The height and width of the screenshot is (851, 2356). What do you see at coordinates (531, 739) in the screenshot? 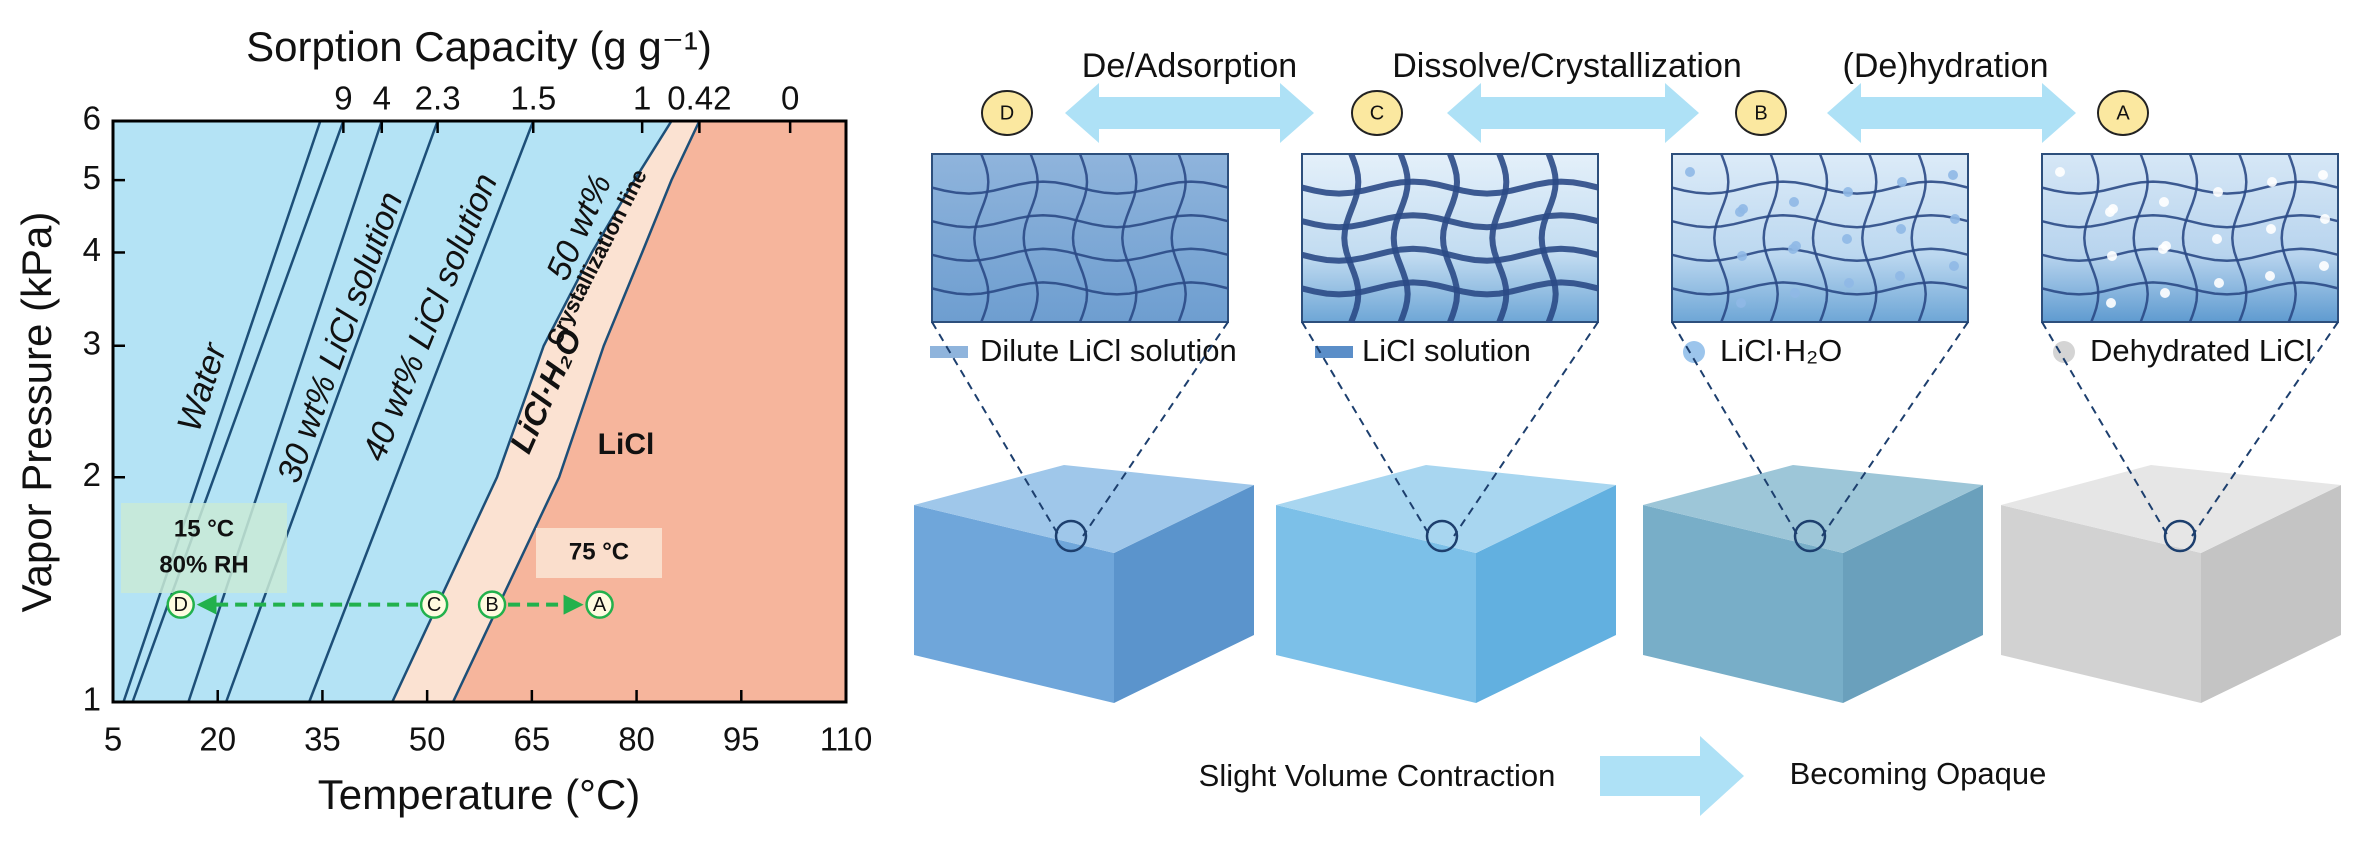
I see `x-tick-label: 65` at bounding box center [531, 739].